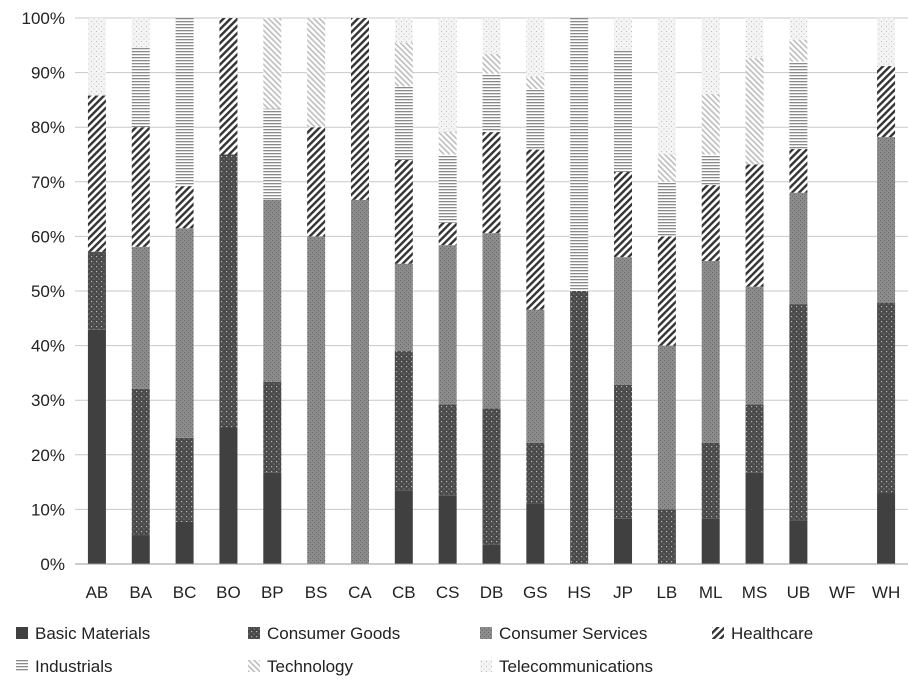 The image size is (908, 683). What do you see at coordinates (316, 592) in the screenshot?
I see `x-tick-label: BS` at bounding box center [316, 592].